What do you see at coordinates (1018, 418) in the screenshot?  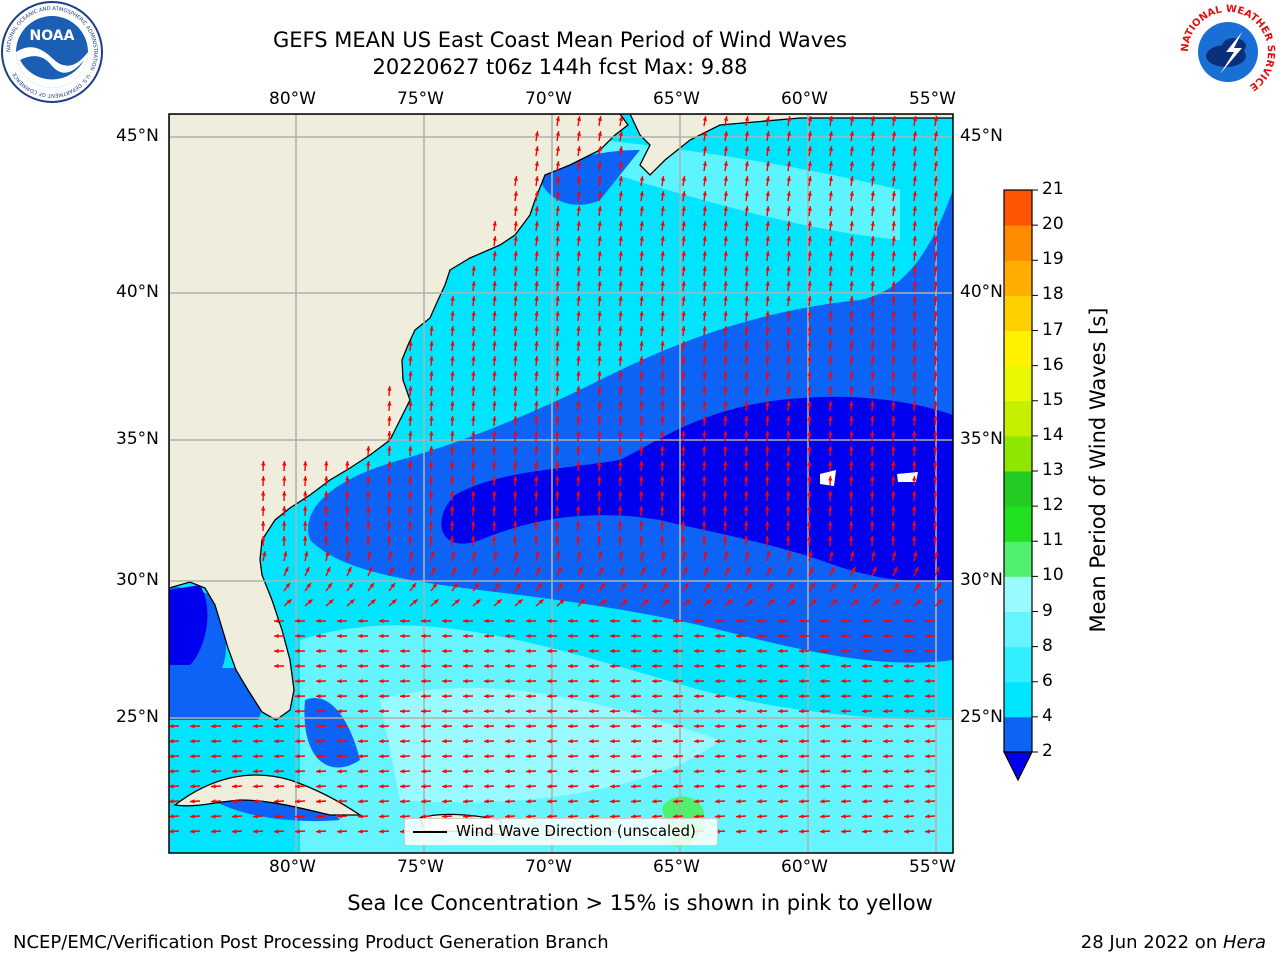 I see `colorbar-segment` at bounding box center [1018, 418].